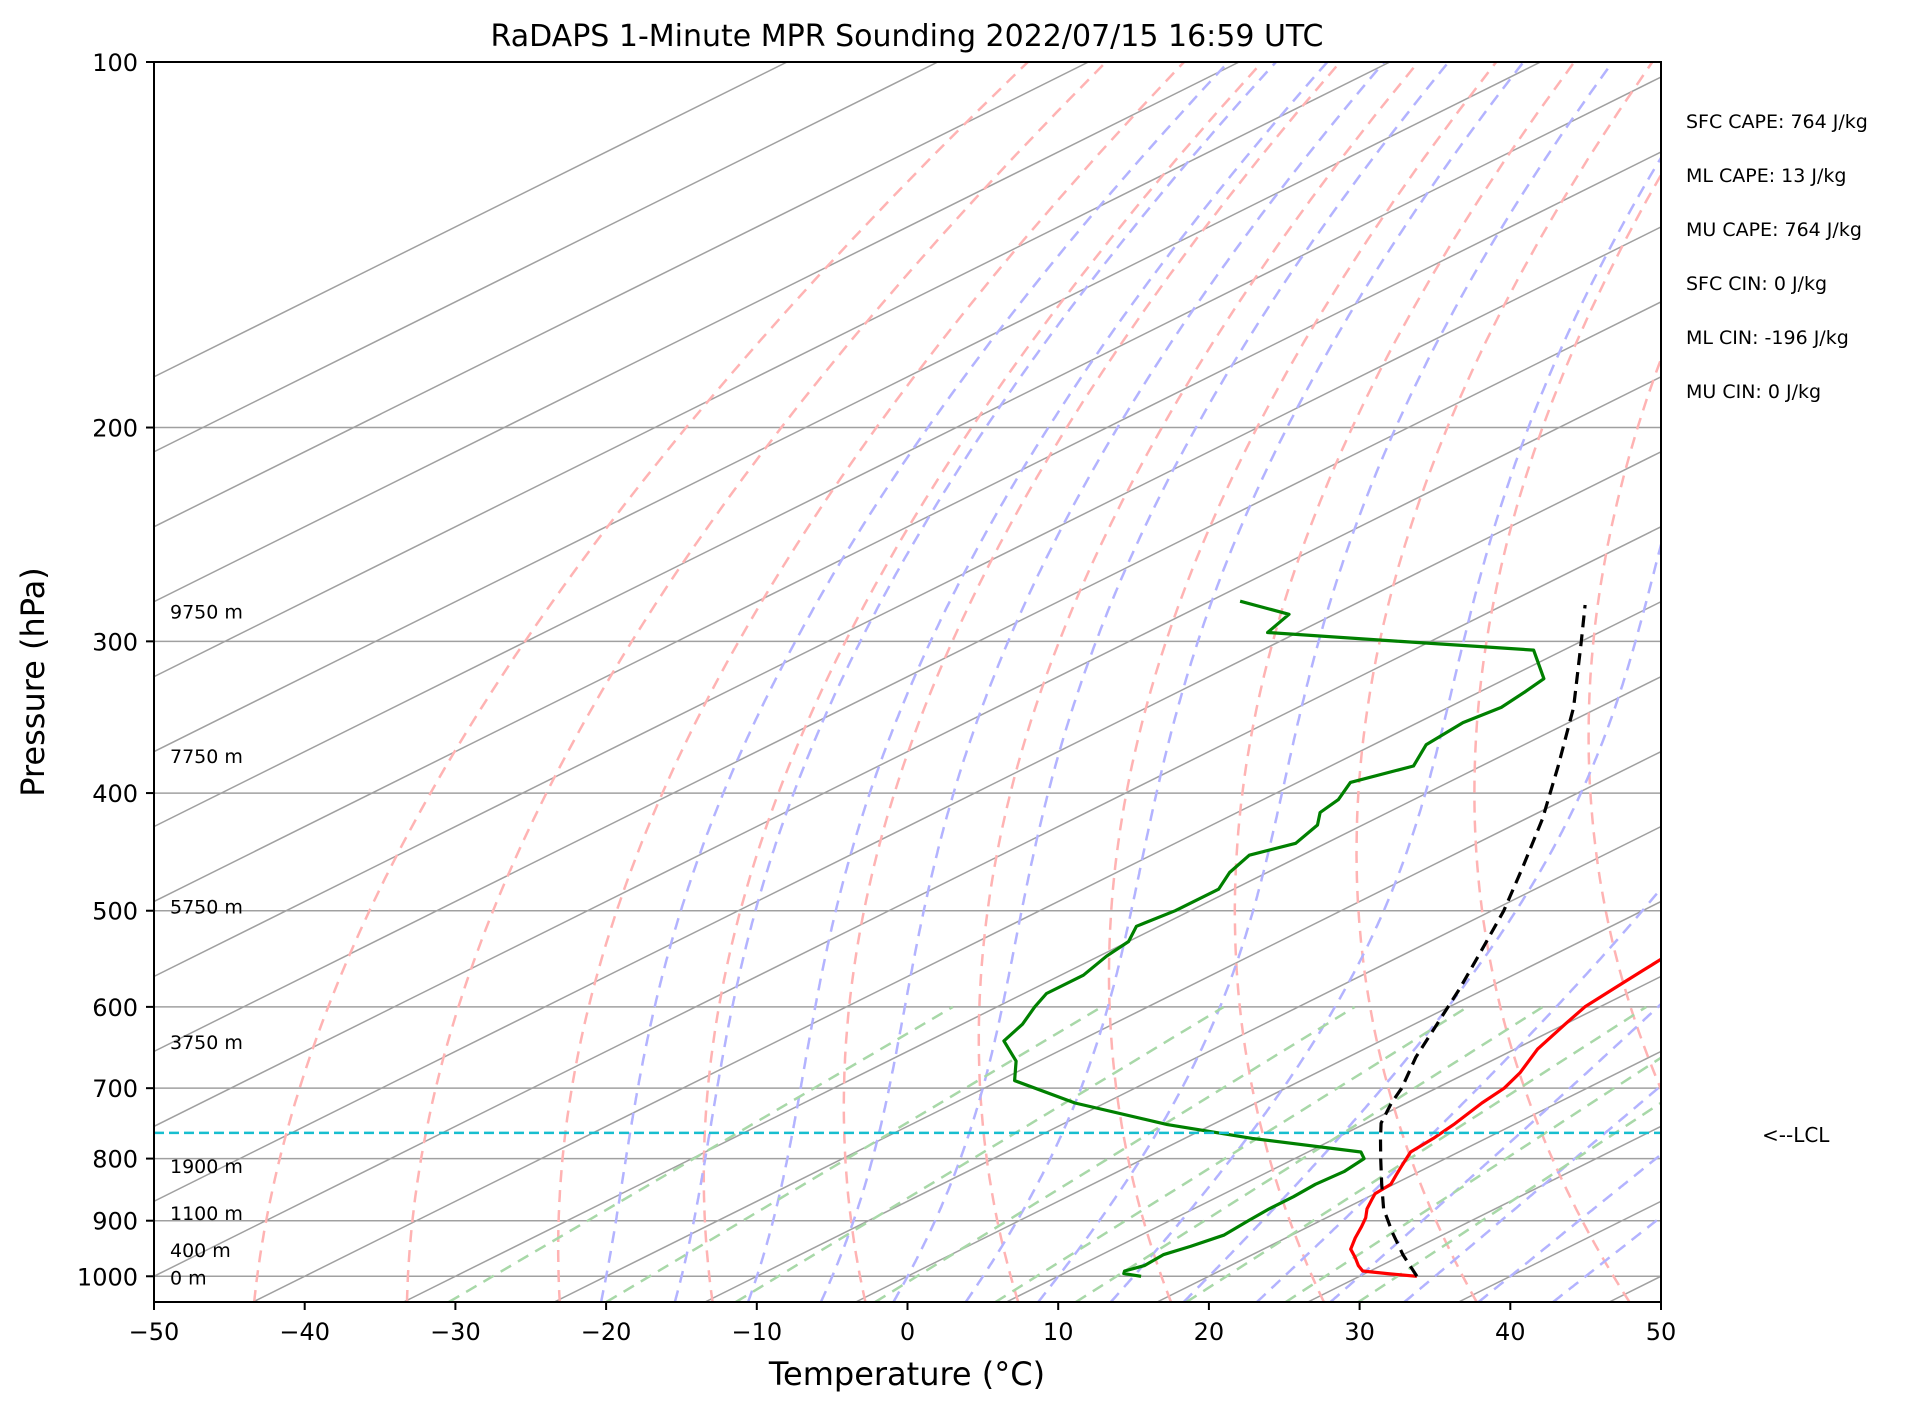  I want to click on height-label: 9750 m, so click(206, 613).